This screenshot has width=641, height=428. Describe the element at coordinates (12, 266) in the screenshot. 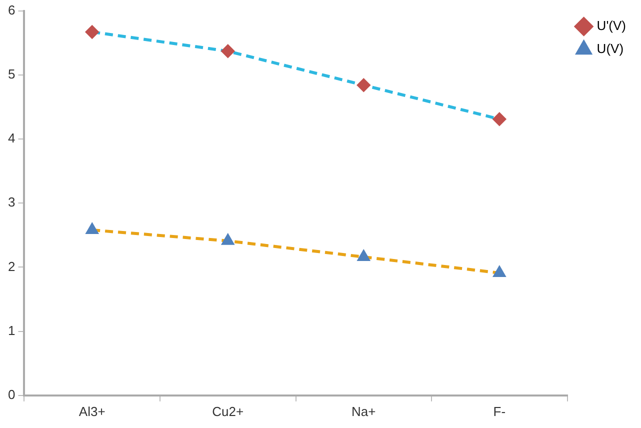

I see `y-tick-label: 2` at that location.